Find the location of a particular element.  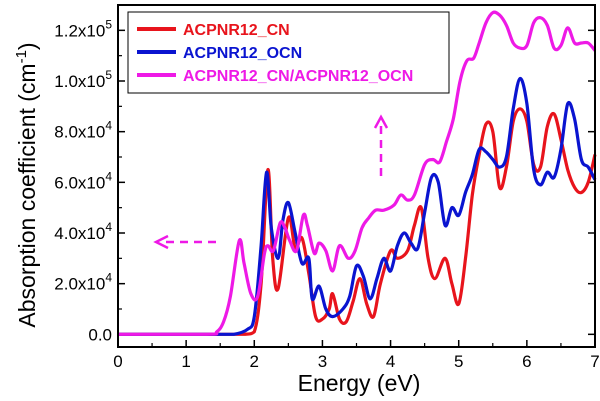

legend-item-ocn: ACPNR12_OCN is located at coordinates (219, 53).